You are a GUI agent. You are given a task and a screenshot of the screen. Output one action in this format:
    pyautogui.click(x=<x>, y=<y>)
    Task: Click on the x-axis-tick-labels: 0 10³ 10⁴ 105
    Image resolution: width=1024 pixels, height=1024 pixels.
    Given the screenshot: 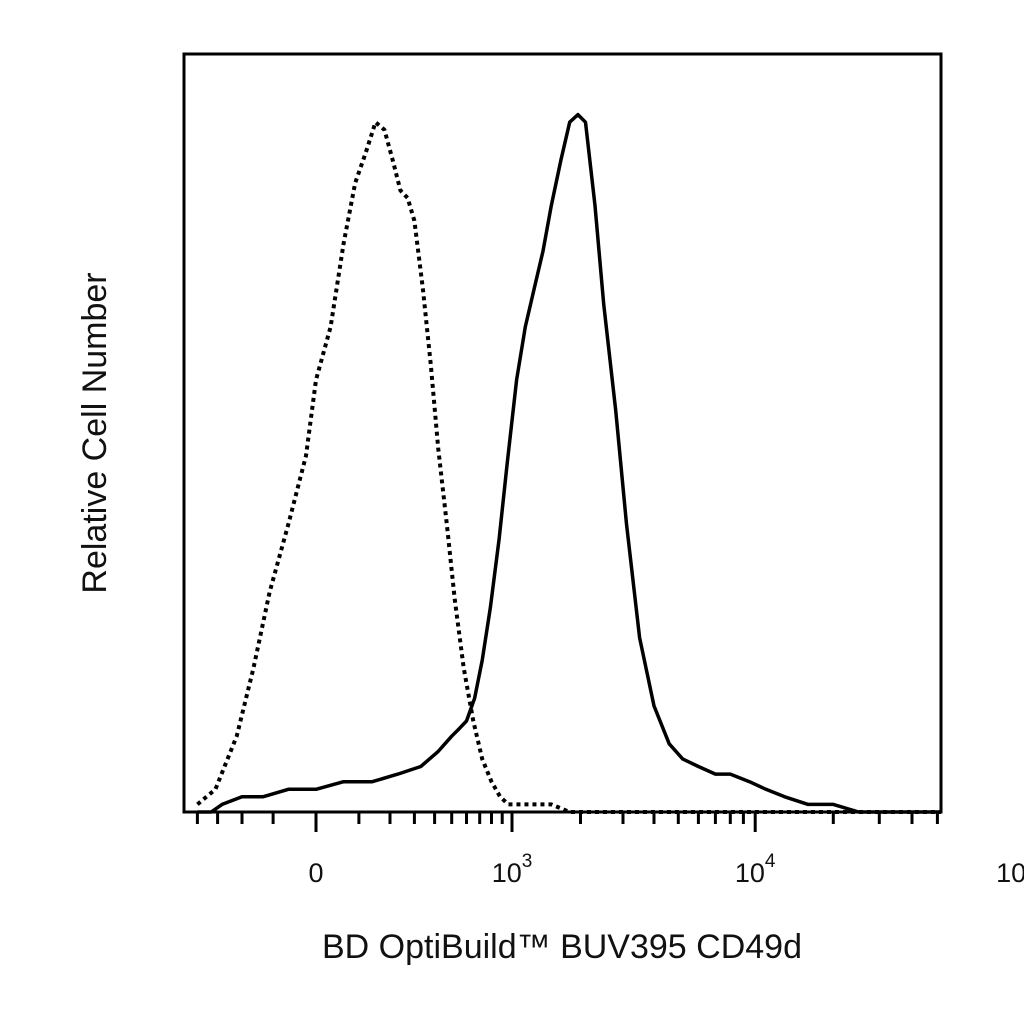 What is the action you would take?
    pyautogui.click(x=666, y=869)
    